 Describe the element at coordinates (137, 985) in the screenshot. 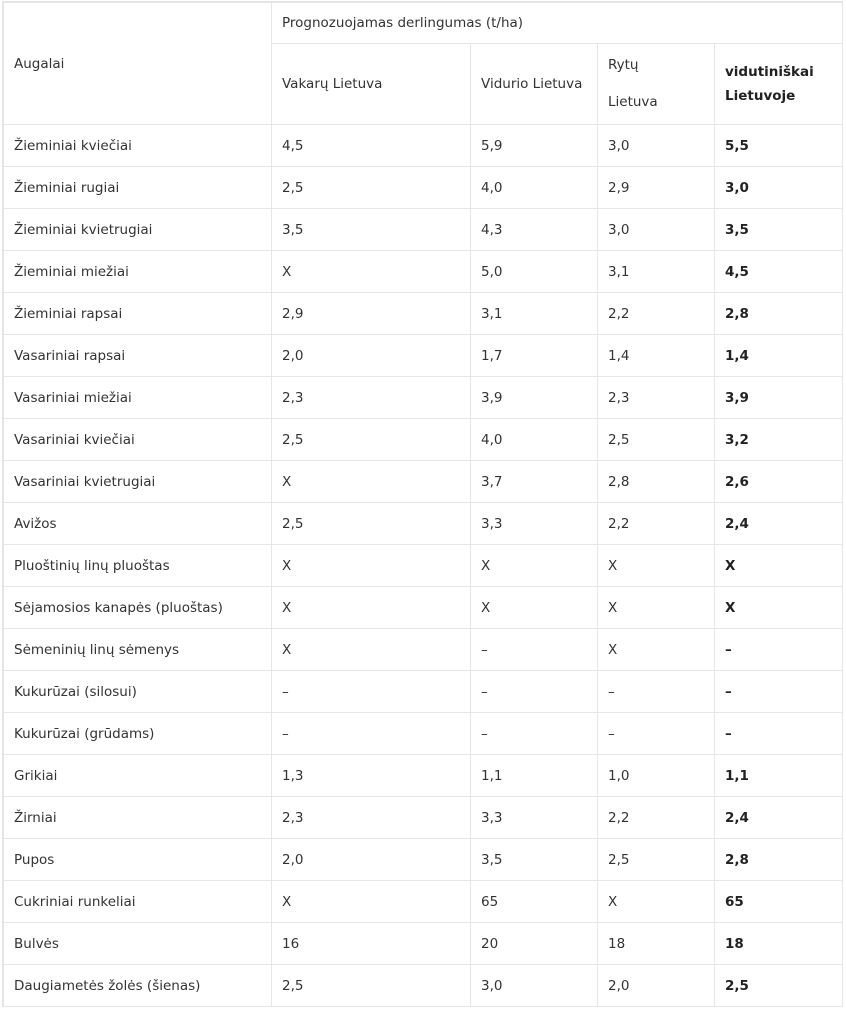

I see `cell-crop: Daugiametės žolės (šienas)` at that location.